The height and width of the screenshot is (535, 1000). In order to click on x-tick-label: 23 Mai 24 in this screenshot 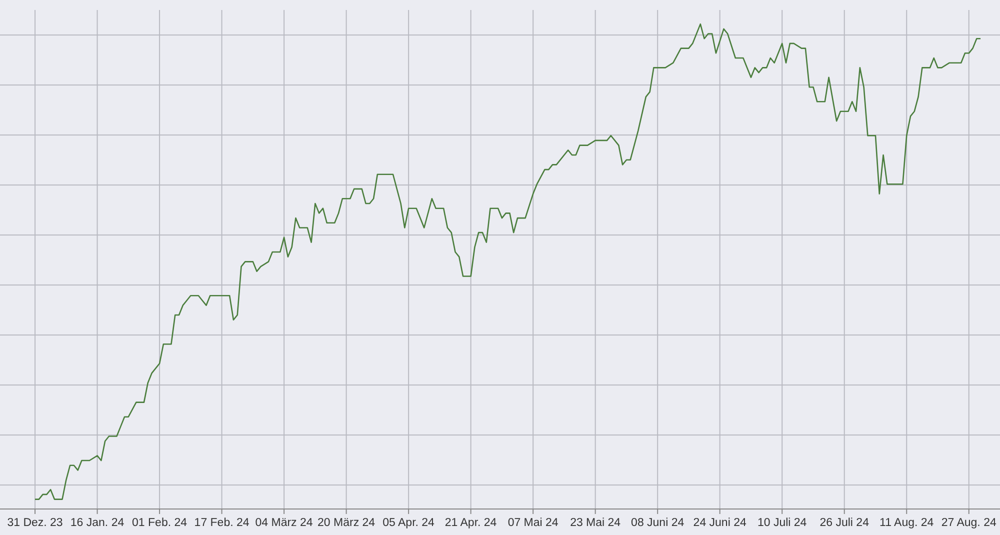, I will do `click(596, 523)`.